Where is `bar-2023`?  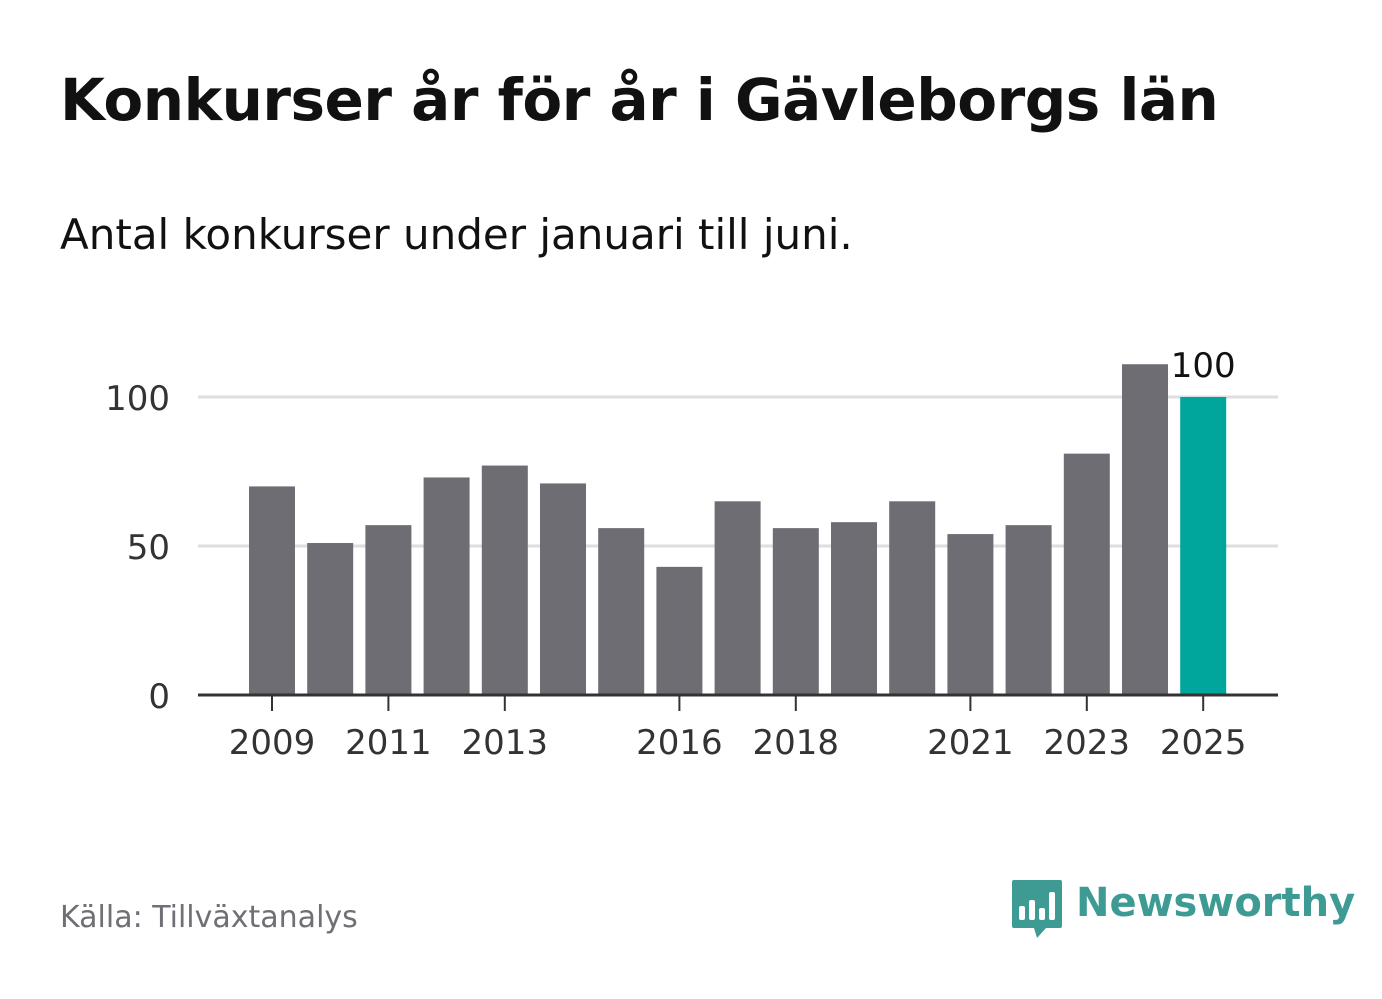
bar-2023 is located at coordinates (1086, 574).